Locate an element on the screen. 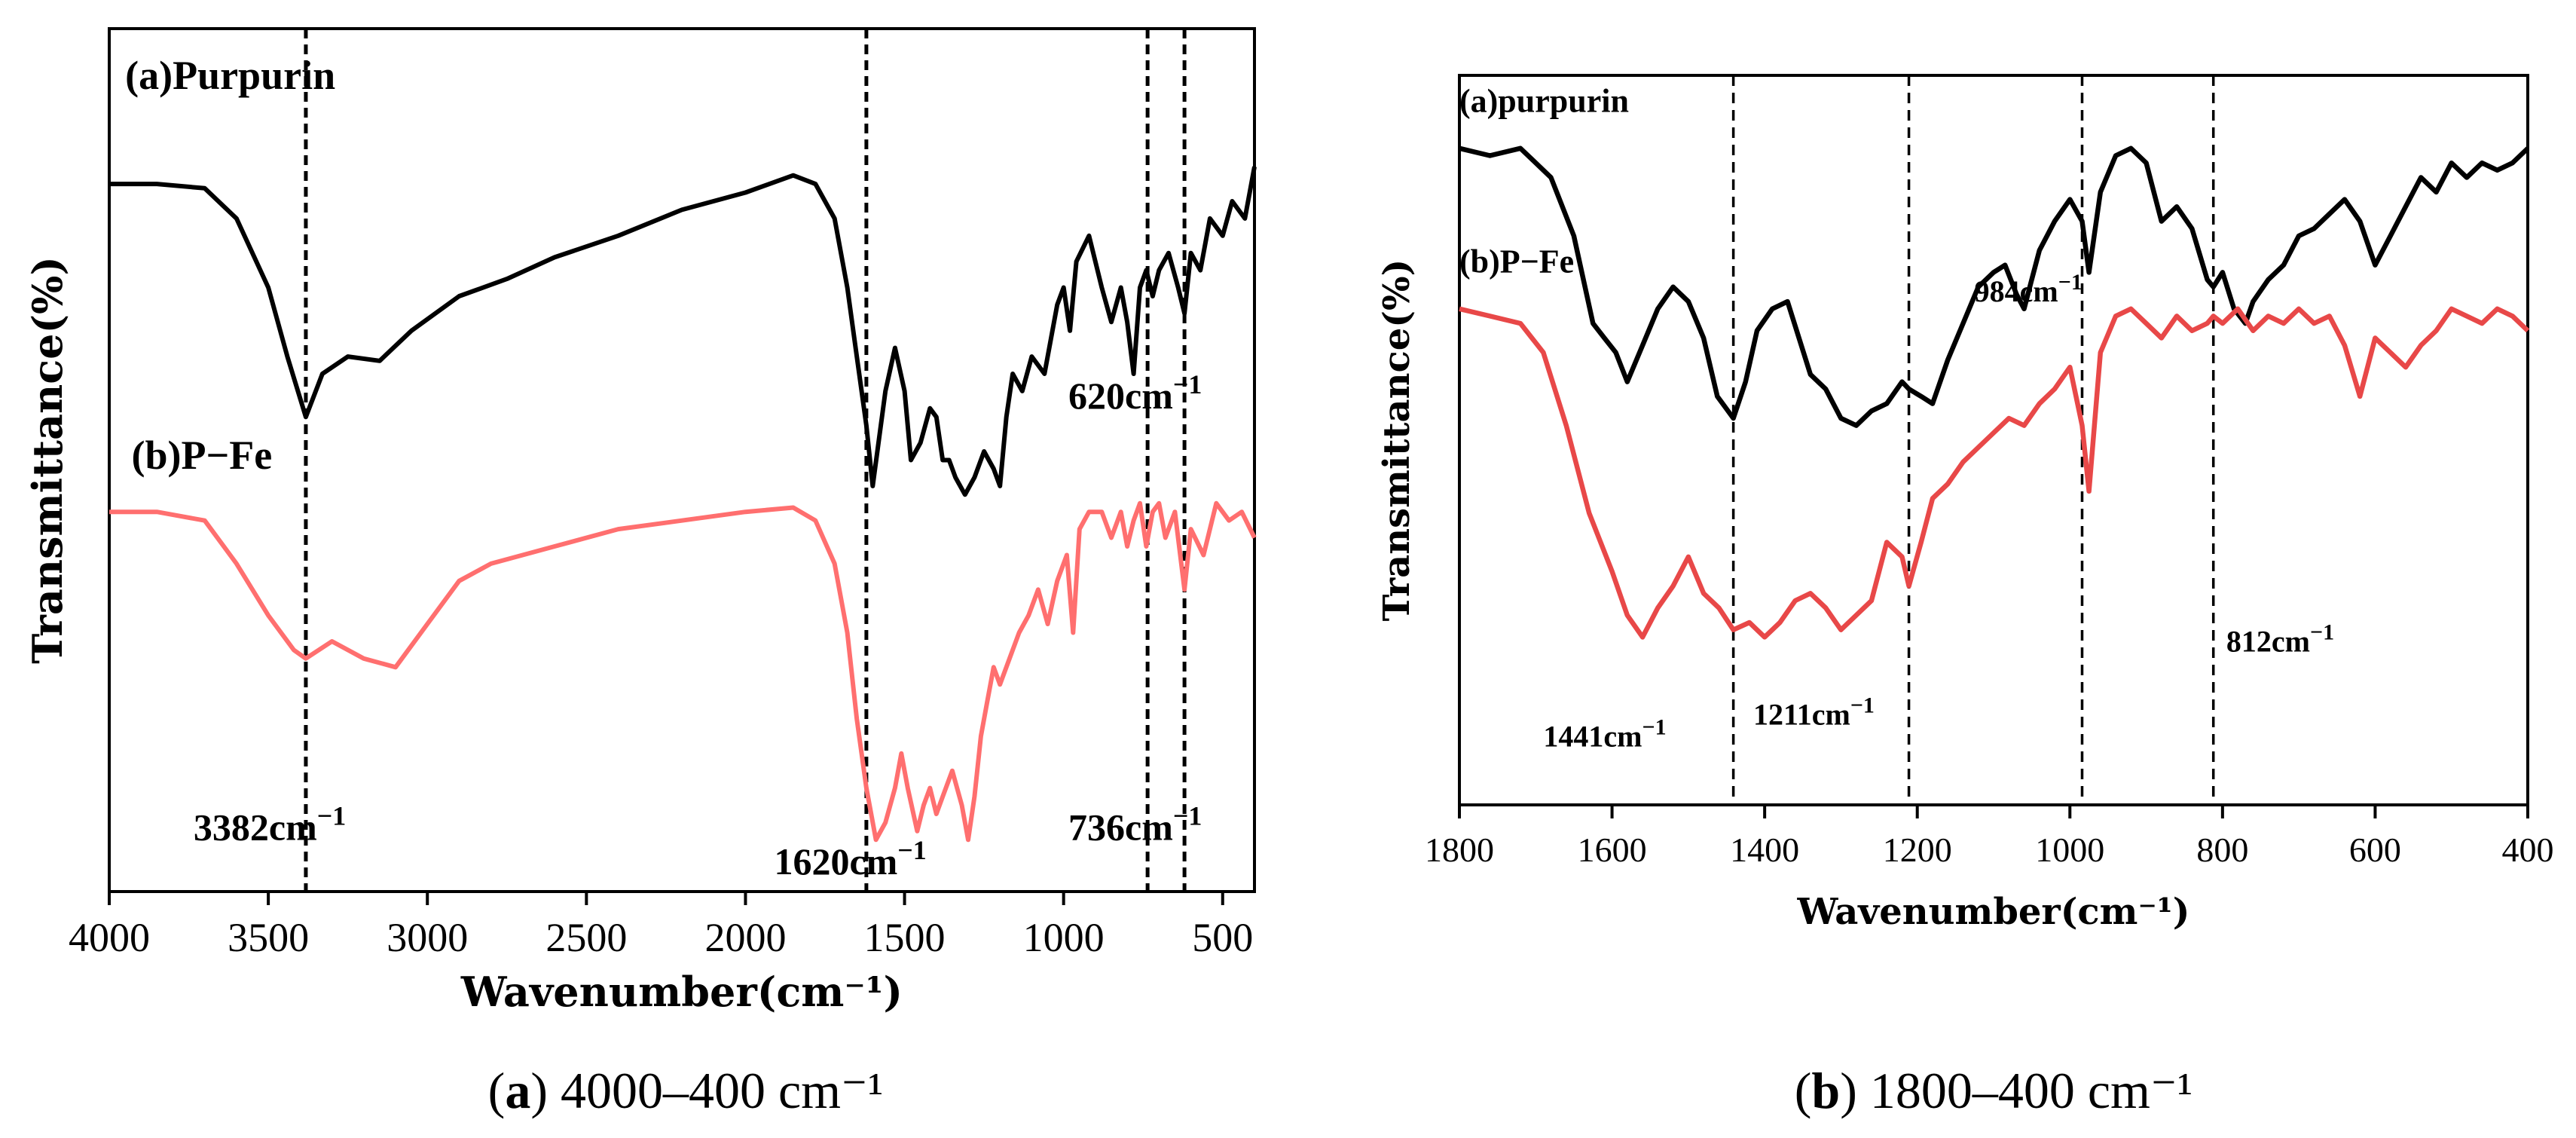  x-tick-label: 600 is located at coordinates (2375, 850).